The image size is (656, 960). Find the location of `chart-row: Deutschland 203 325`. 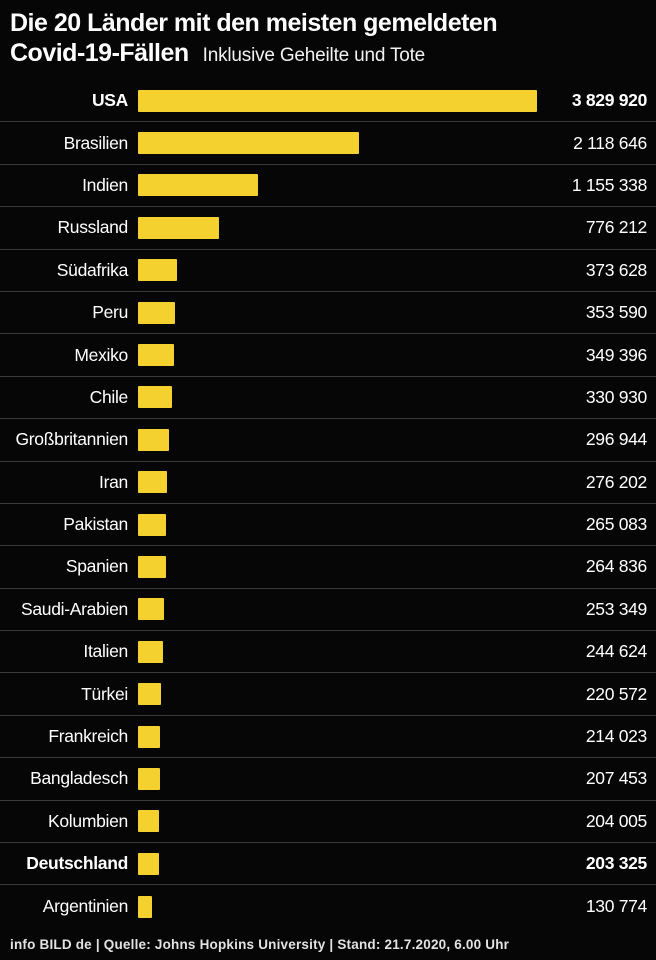

chart-row: Deutschland 203 325 is located at coordinates (328, 864).